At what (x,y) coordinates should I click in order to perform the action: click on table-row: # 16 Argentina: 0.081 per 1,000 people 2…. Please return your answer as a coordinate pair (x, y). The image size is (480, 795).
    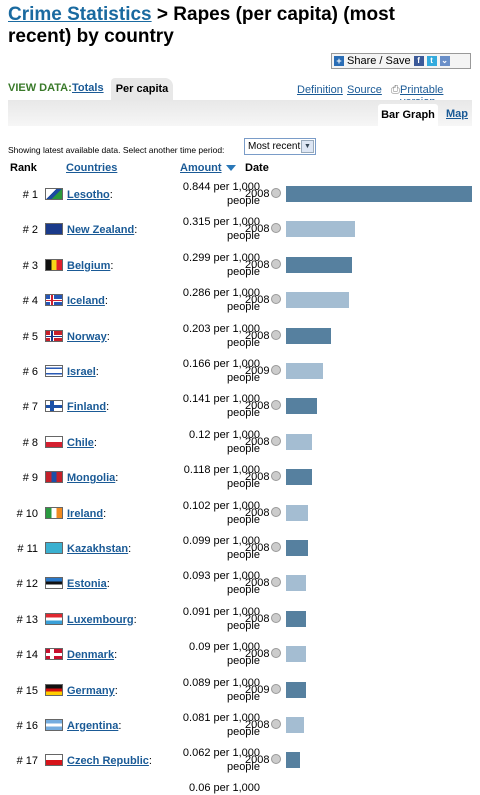
    Looking at the image, I should click on (240, 728).